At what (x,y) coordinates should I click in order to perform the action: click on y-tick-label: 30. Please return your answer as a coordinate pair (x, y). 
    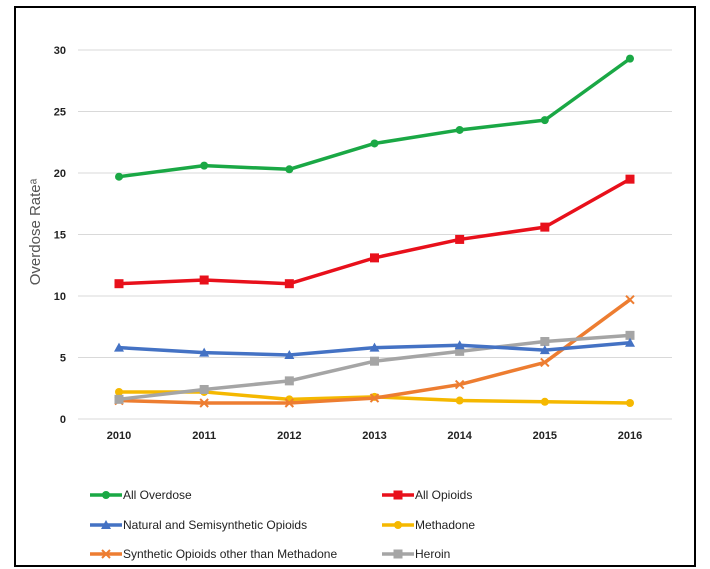
    Looking at the image, I should click on (60, 51).